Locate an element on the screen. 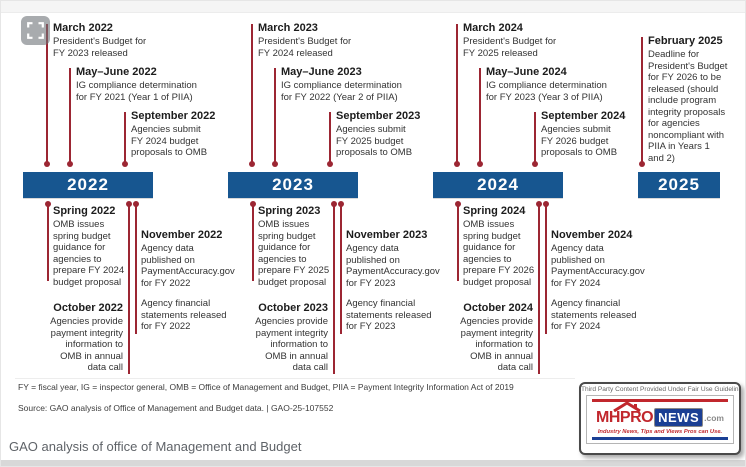 Image resolution: width=746 pixels, height=467 pixels. brand-mhpro-text: MHPRO is located at coordinates (625, 417).